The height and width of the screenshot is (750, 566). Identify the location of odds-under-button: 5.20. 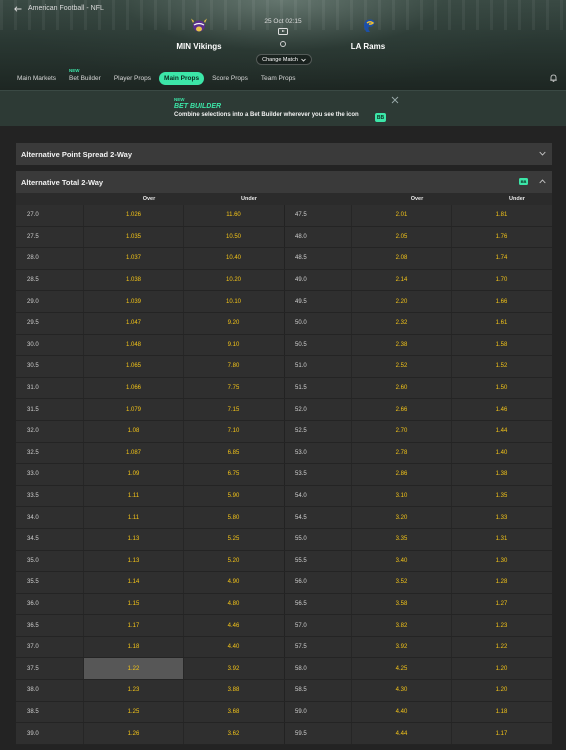
(233, 561).